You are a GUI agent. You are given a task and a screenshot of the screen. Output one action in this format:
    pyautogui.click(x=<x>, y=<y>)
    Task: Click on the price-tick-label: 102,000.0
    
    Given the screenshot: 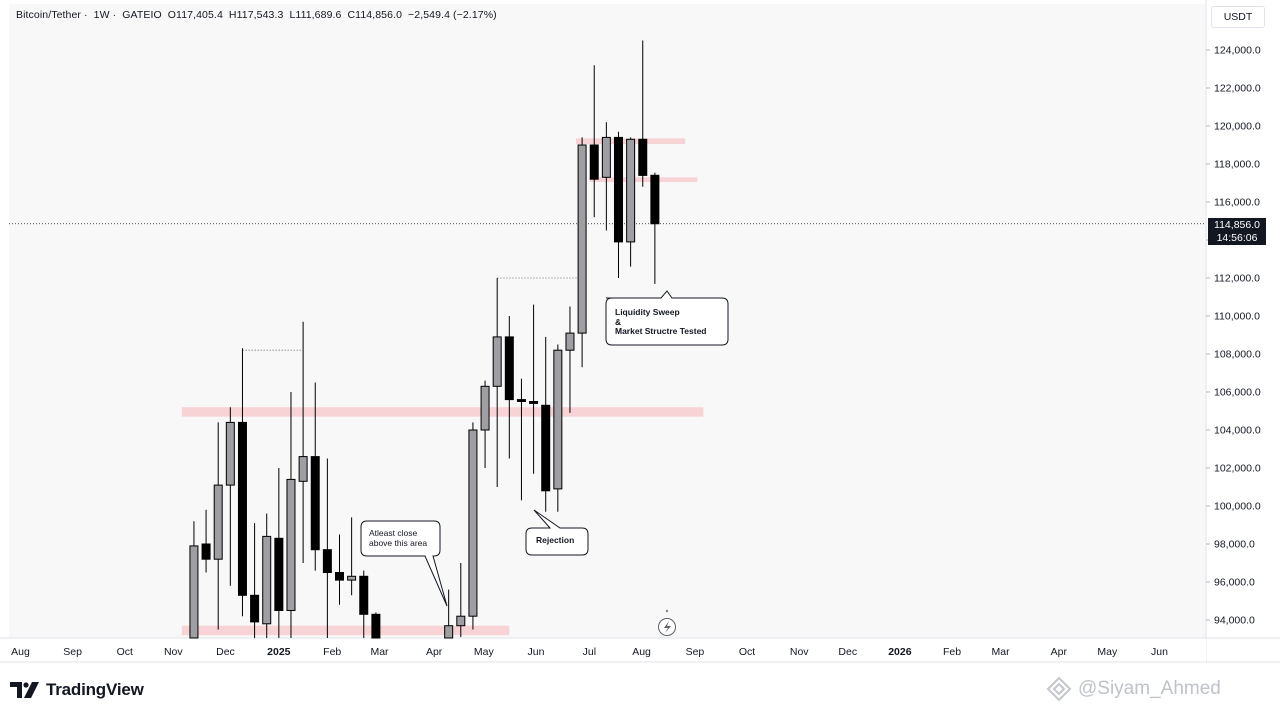 What is the action you would take?
    pyautogui.click(x=1237, y=469)
    